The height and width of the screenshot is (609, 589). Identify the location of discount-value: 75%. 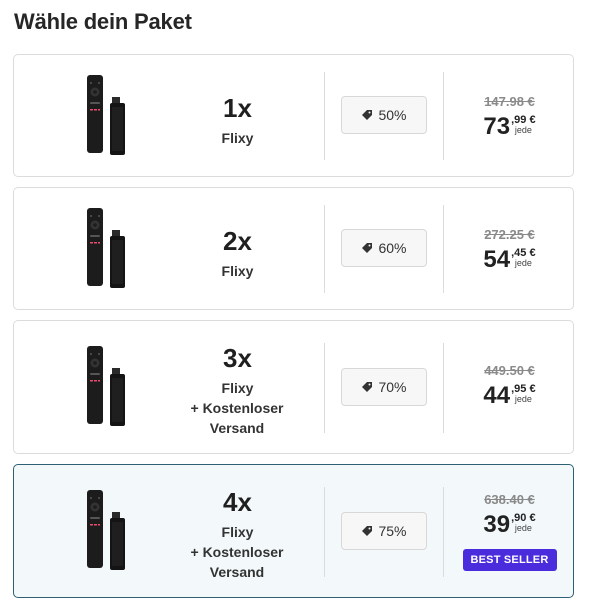
(392, 531).